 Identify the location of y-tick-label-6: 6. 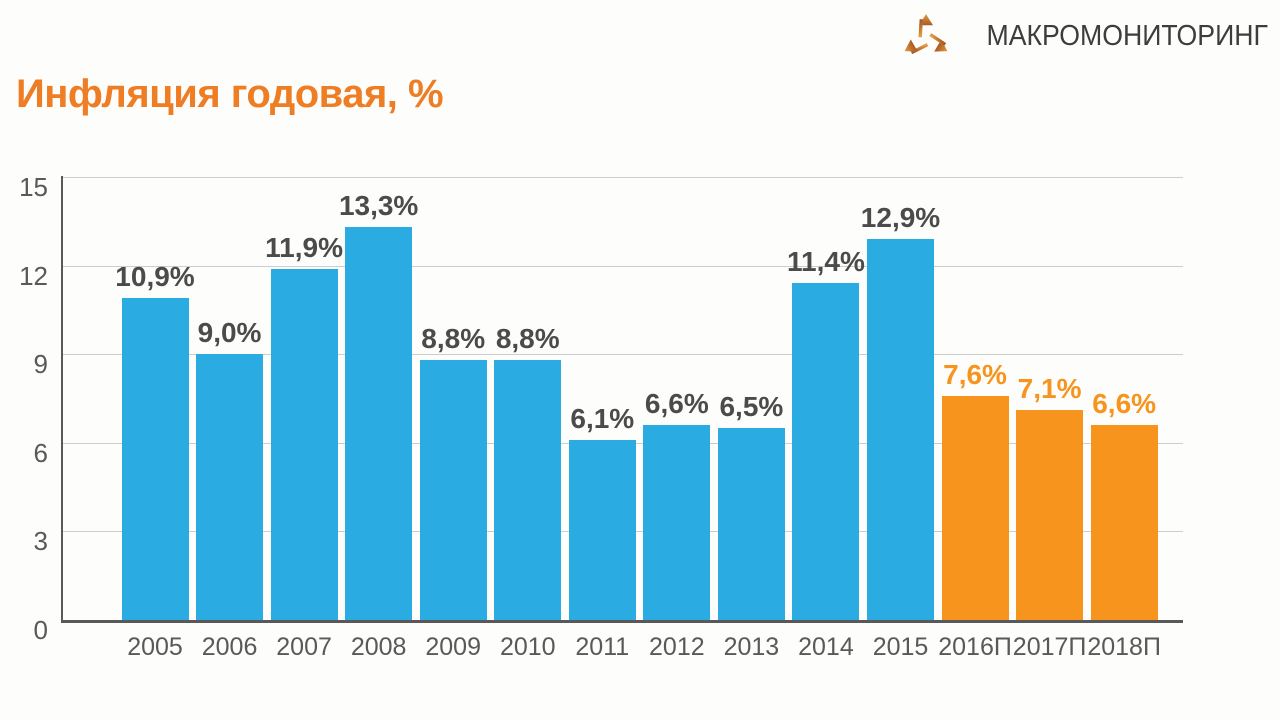
(40, 452).